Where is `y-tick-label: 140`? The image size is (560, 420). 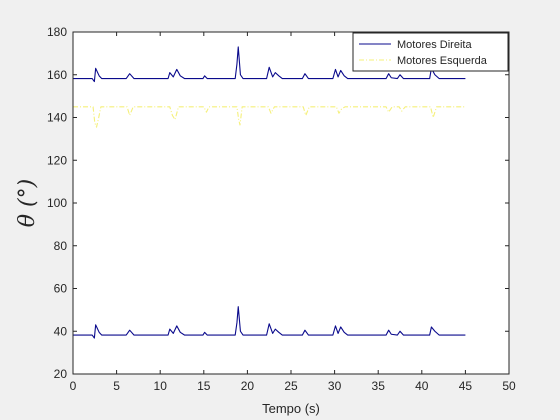
y-tick-label: 140 is located at coordinates (57, 118).